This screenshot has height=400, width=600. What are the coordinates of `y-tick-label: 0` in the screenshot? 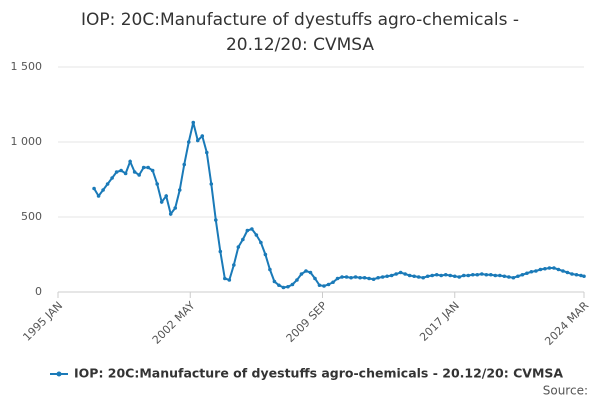 It's located at (38, 291).